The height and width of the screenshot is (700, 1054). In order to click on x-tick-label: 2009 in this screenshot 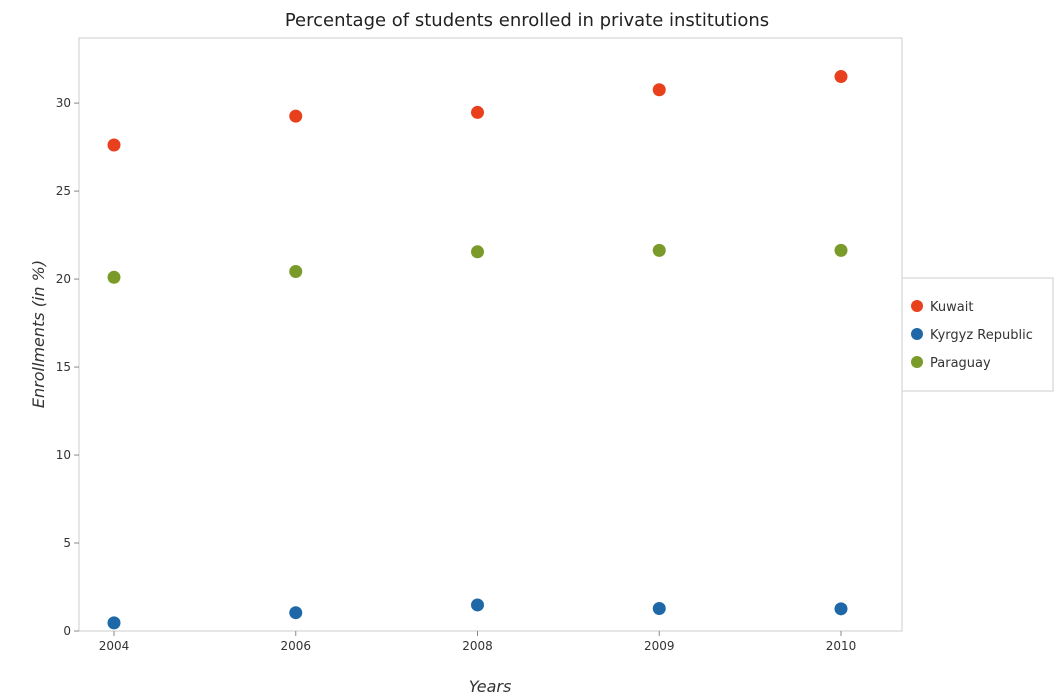, I will do `click(659, 646)`.